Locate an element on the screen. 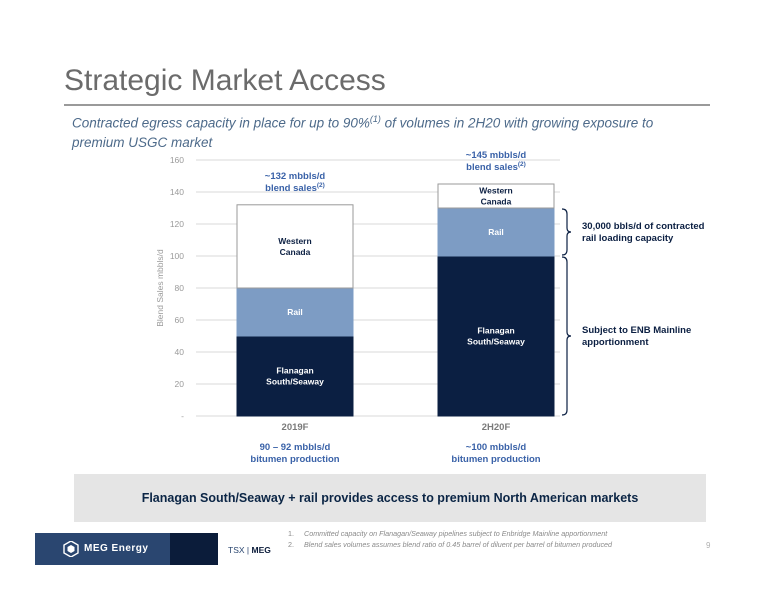 The image size is (776, 600). y-tick-label: 100 is located at coordinates (177, 256).